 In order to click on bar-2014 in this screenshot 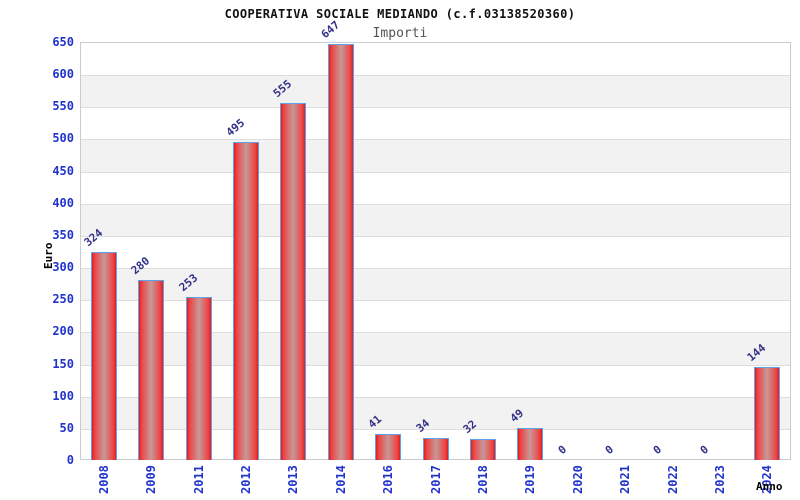, I will do `click(340, 251)`.